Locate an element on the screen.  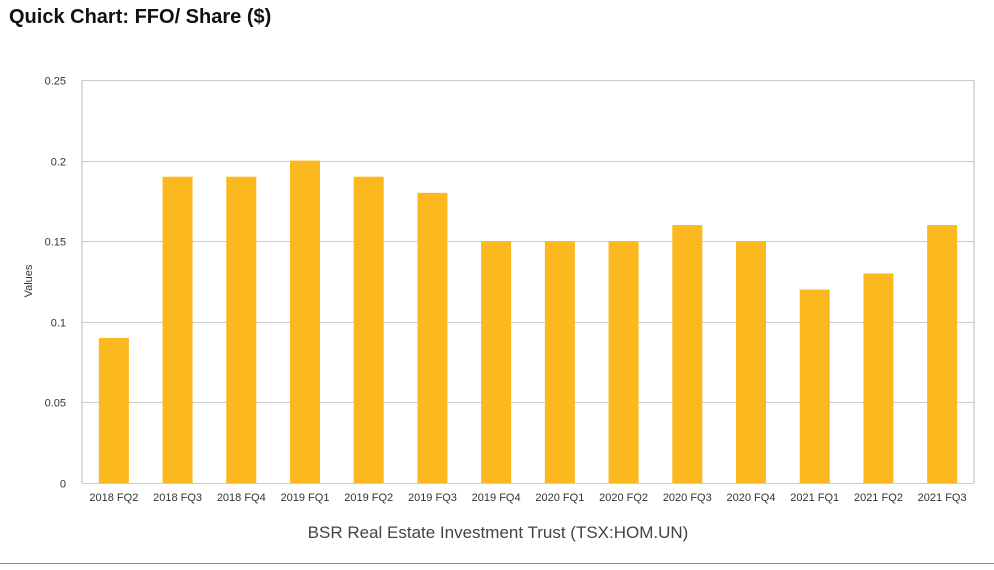
x-tick-label: 2019 FQ3 is located at coordinates (432, 498).